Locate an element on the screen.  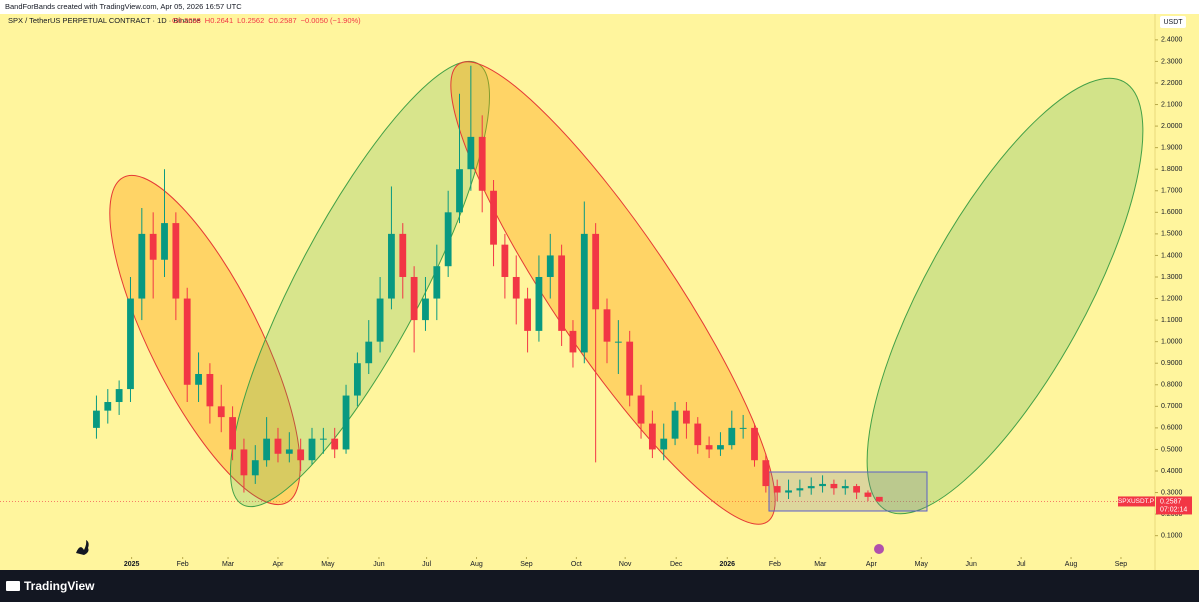
y-tick-label: 0.9000 is located at coordinates (1172, 363).